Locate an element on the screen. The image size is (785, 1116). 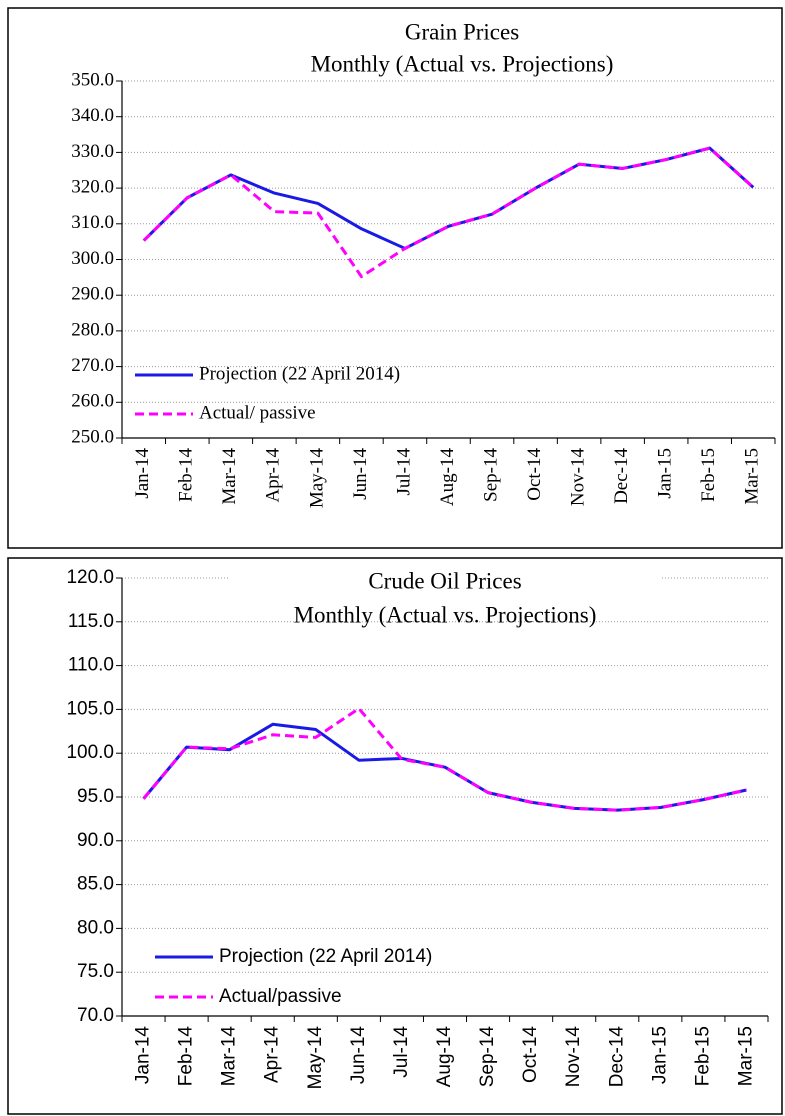
y-tick-label: 250.0 is located at coordinates (92, 436).